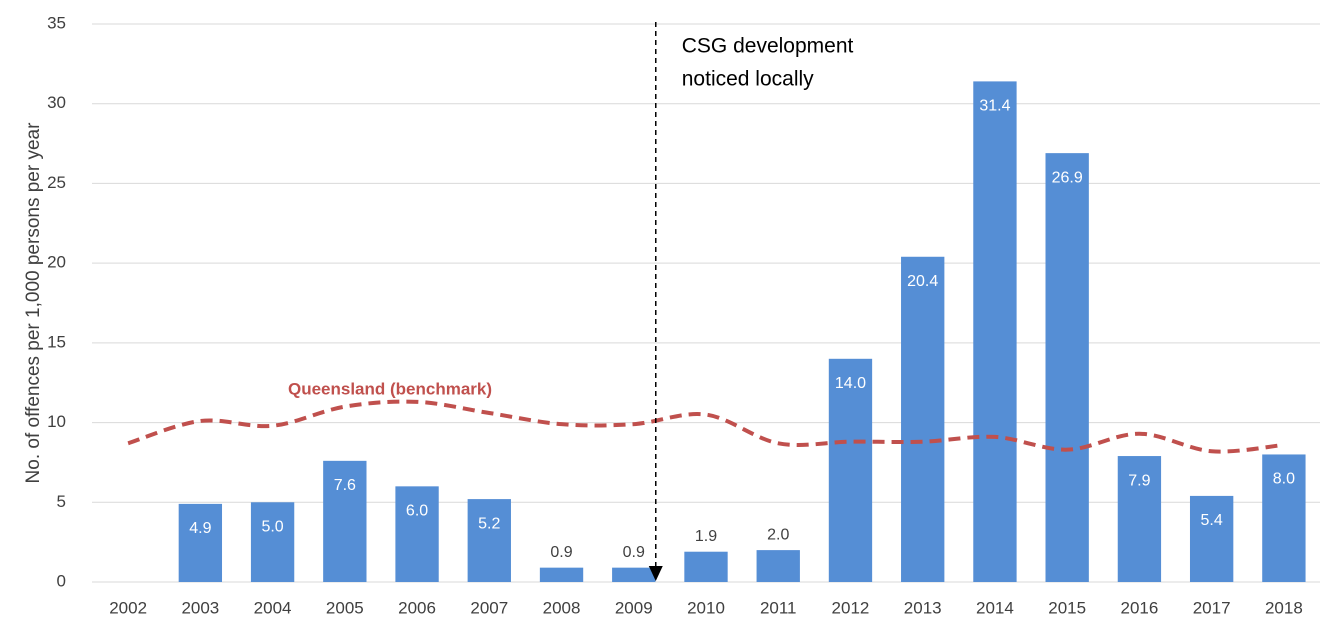 This screenshot has height=624, width=1333. What do you see at coordinates (706, 536) in the screenshot?
I see `data-label: 1.9` at bounding box center [706, 536].